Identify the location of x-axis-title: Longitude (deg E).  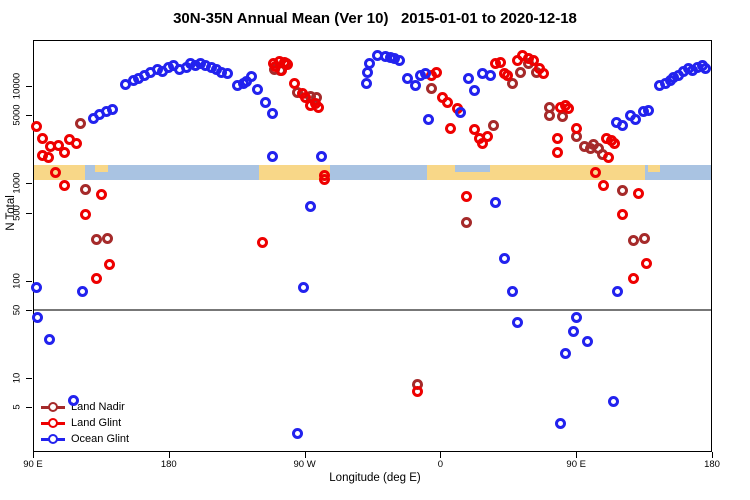
(375, 478).